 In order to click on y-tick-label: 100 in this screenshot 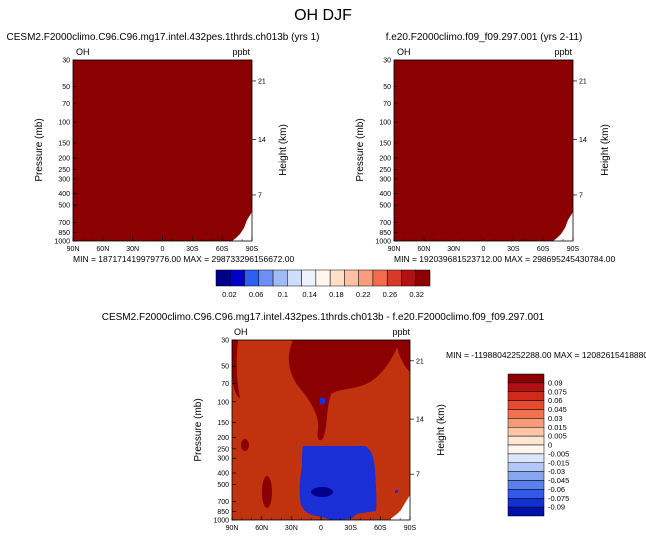, I will do `click(64, 123)`.